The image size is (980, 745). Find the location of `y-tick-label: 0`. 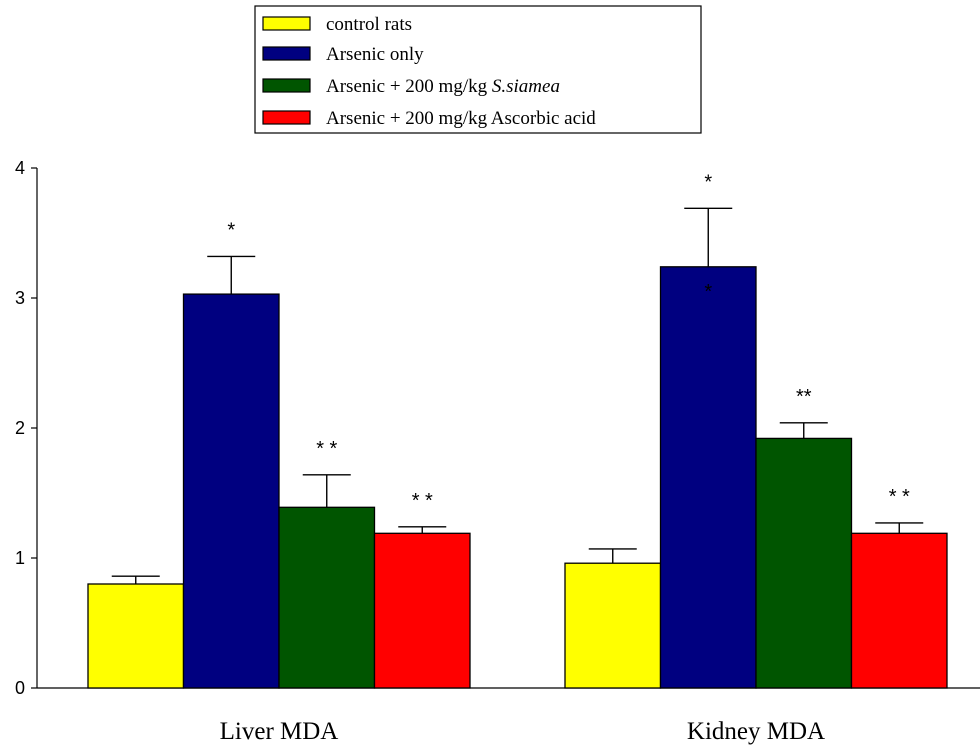

y-tick-label: 0 is located at coordinates (20, 688).